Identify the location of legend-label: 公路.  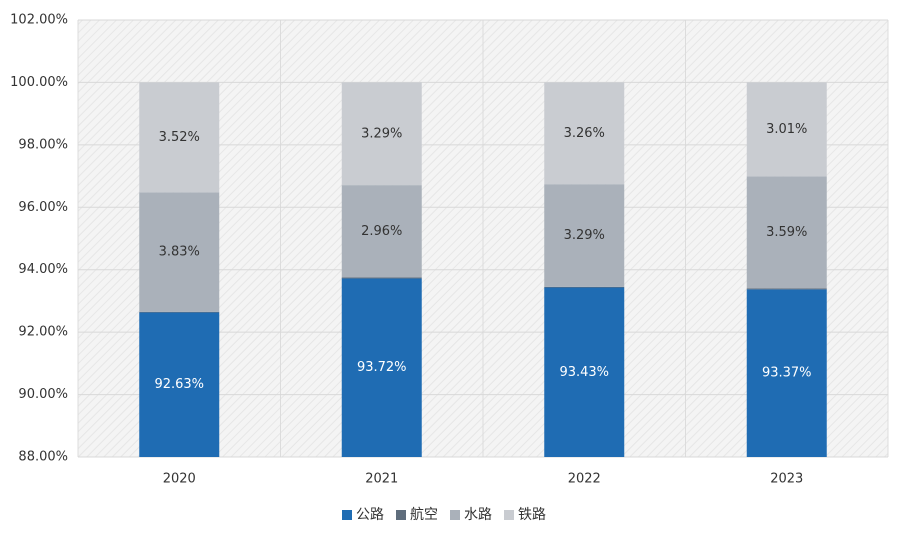
(370, 515).